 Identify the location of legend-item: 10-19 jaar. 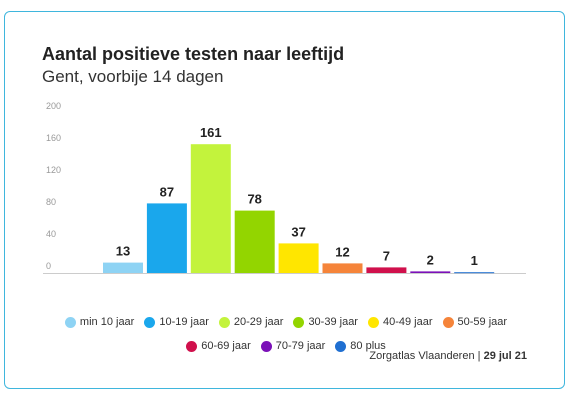
(176, 322).